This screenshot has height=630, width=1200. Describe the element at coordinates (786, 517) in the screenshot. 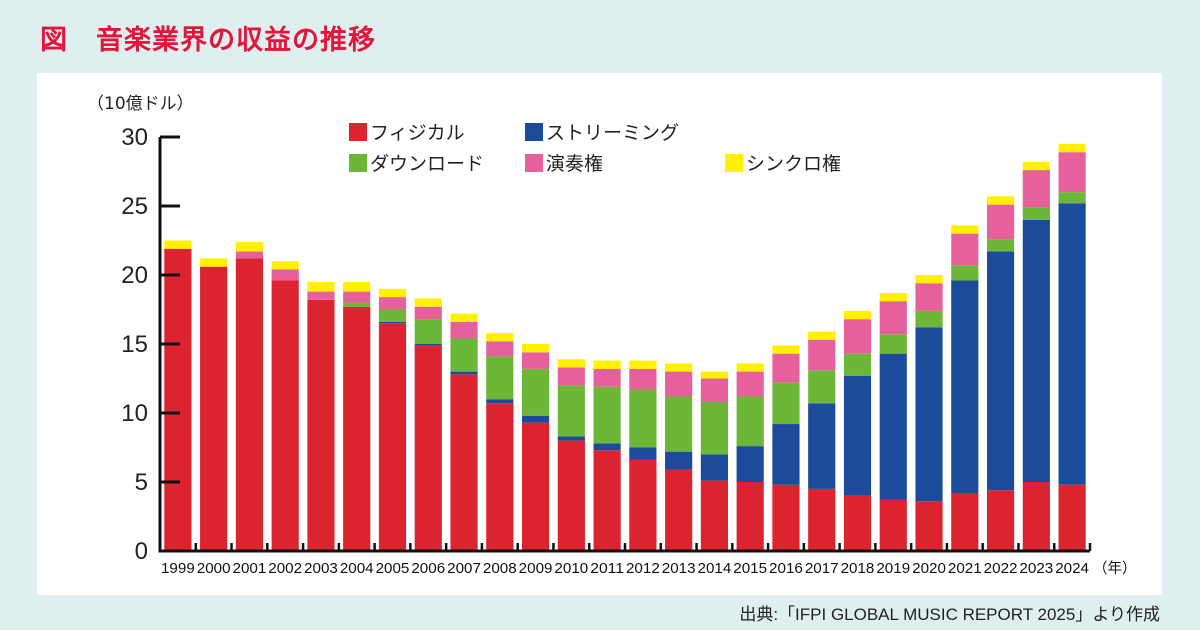

I see `bar-segment-2016-s0` at that location.